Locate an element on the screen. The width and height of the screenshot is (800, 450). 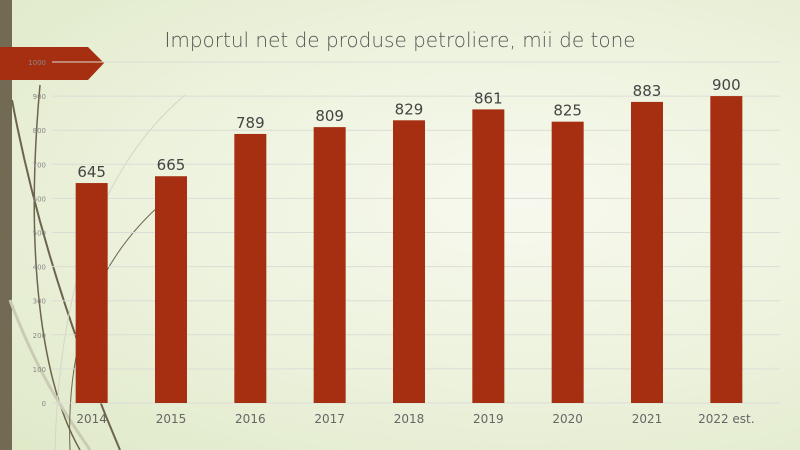
data-label: 789 is located at coordinates (250, 123).